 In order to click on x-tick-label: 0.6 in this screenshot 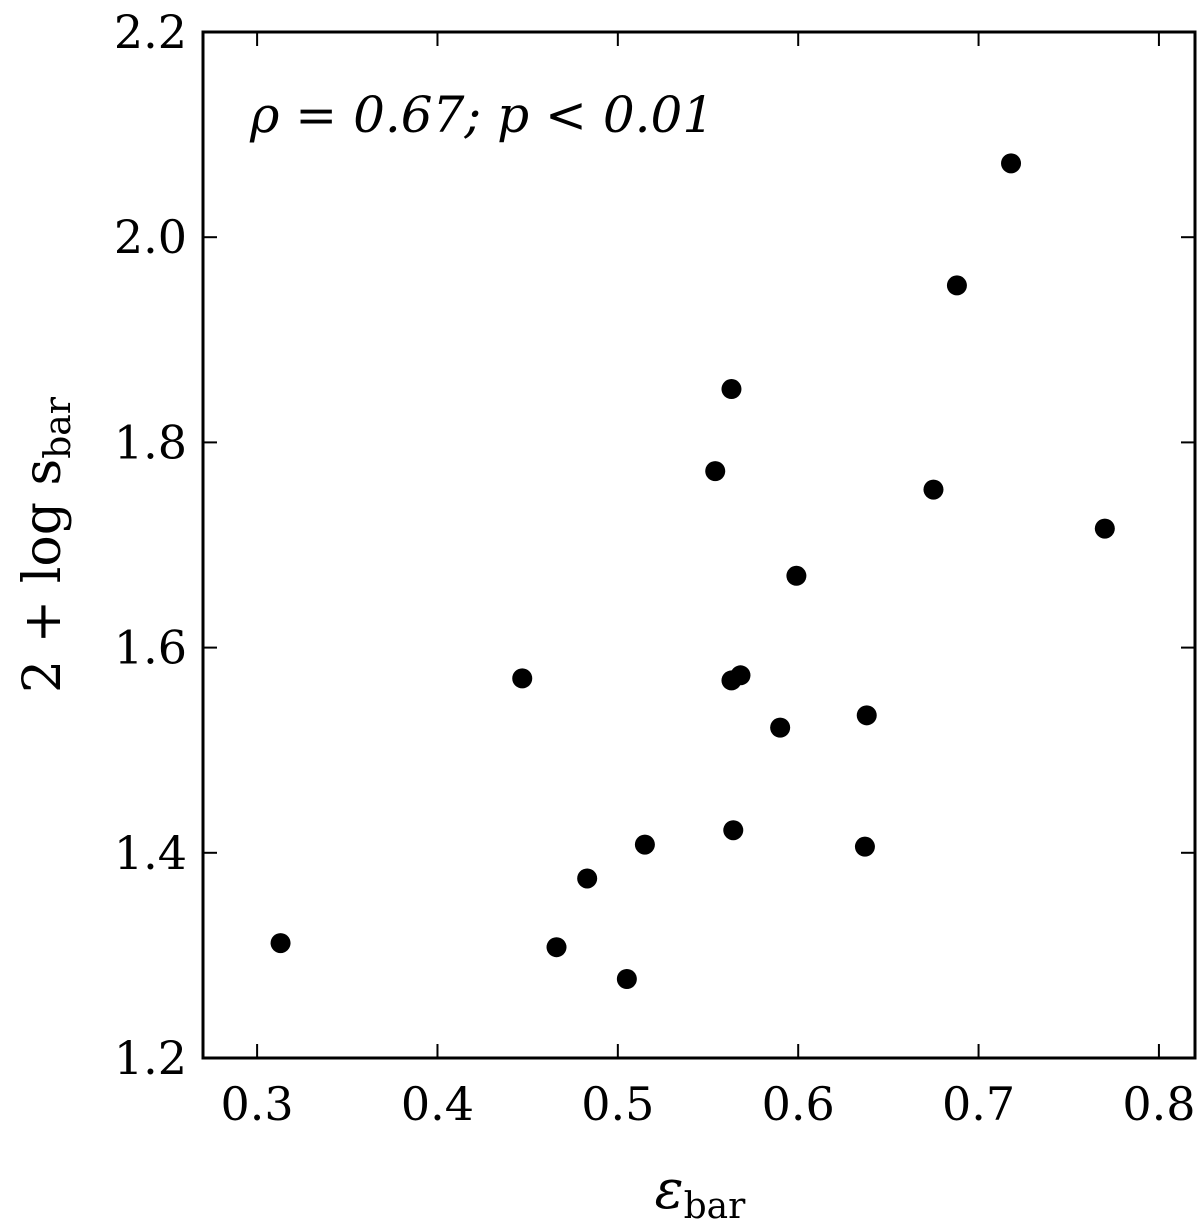, I will do `click(798, 1104)`.